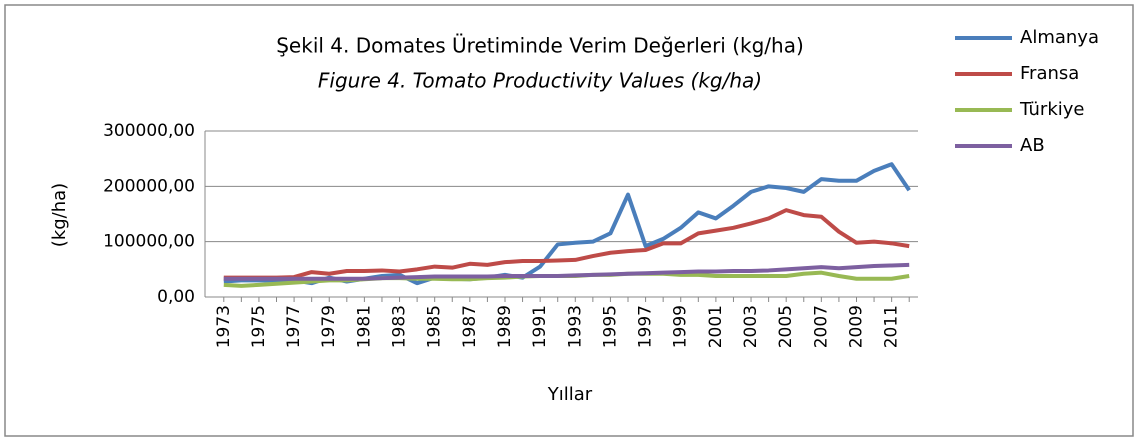 The height and width of the screenshot is (445, 1139). Describe the element at coordinates (149, 186) in the screenshot. I see `y-tick-label: 200000,00` at that location.